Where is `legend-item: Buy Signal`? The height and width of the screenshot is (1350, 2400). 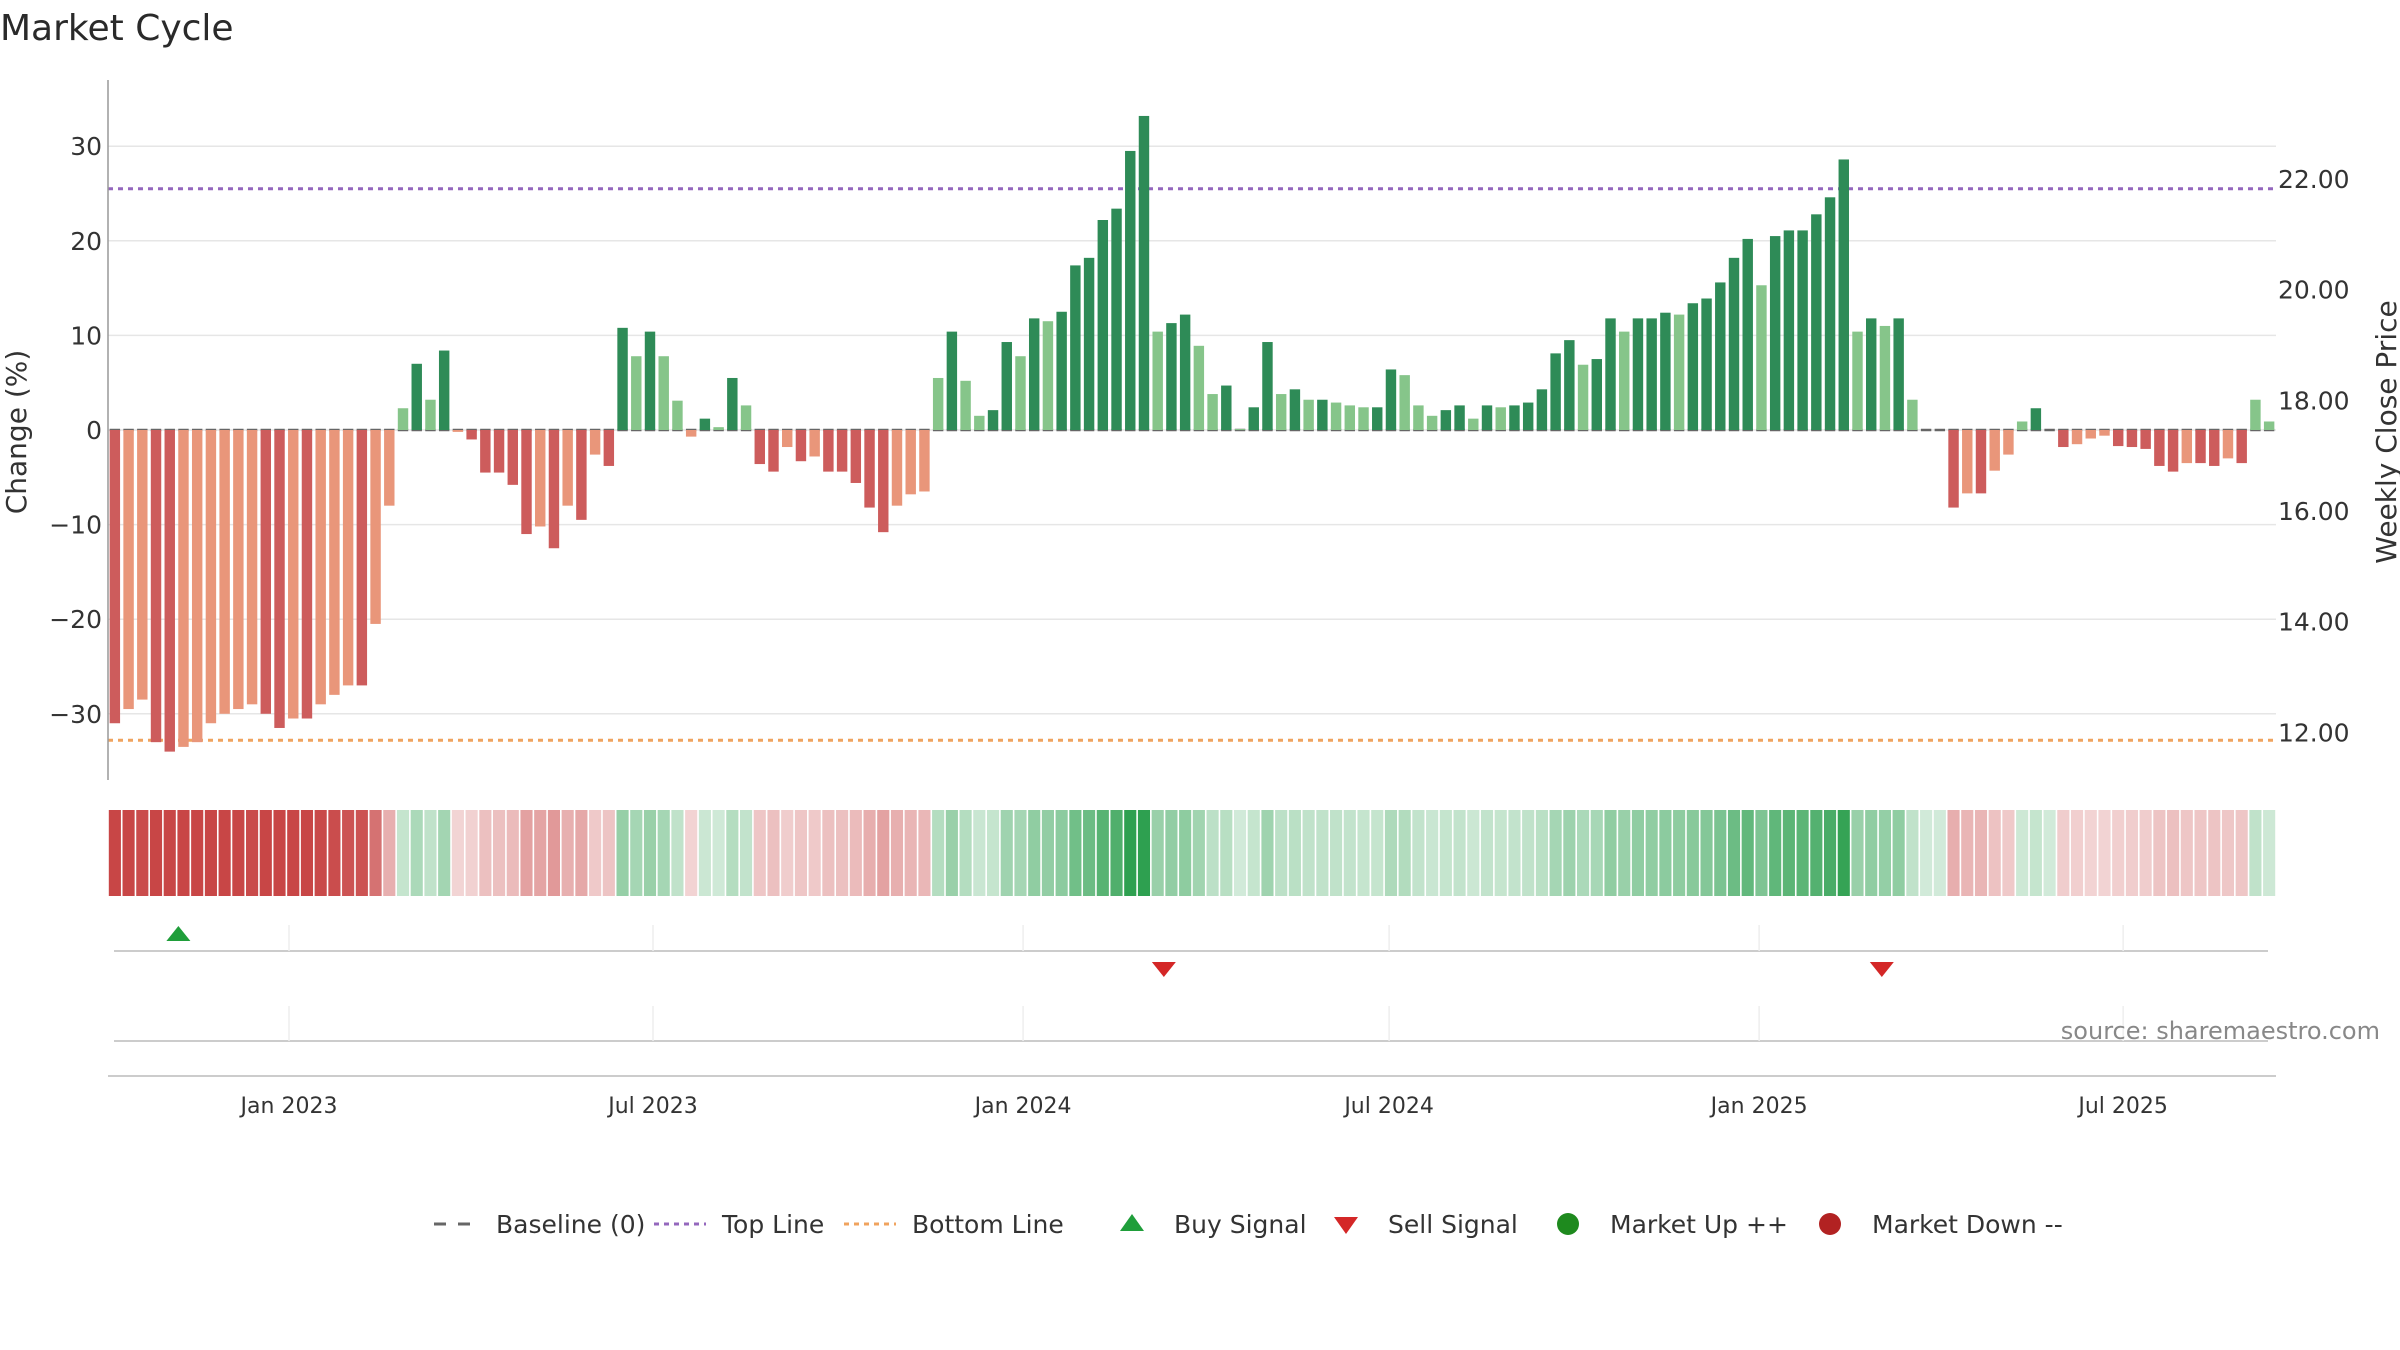
legend-item: Buy Signal is located at coordinates (1213, 1224).